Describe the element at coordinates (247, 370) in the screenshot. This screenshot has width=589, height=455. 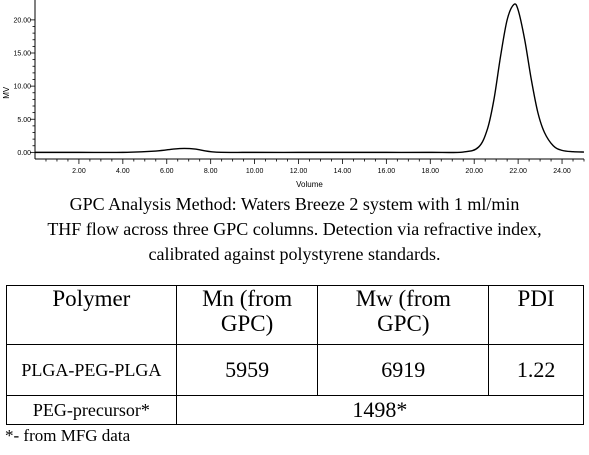
I see `cell-mn: 5959` at that location.